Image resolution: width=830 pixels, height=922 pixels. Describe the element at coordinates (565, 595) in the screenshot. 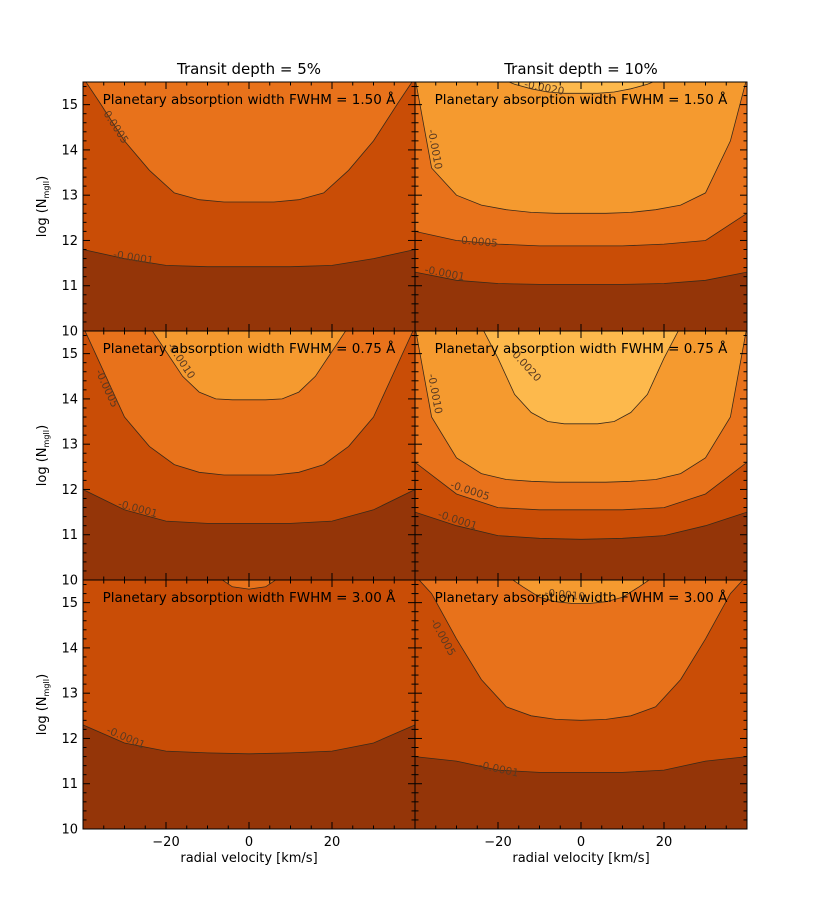

I see `contour-label: -0.0010` at that location.